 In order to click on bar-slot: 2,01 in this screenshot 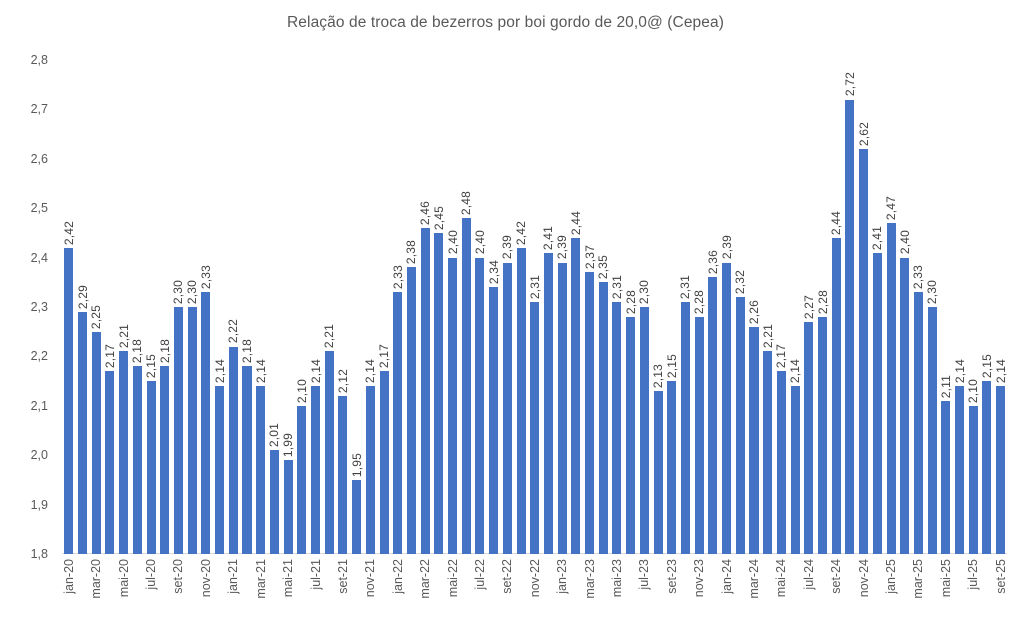, I will do `click(274, 307)`.